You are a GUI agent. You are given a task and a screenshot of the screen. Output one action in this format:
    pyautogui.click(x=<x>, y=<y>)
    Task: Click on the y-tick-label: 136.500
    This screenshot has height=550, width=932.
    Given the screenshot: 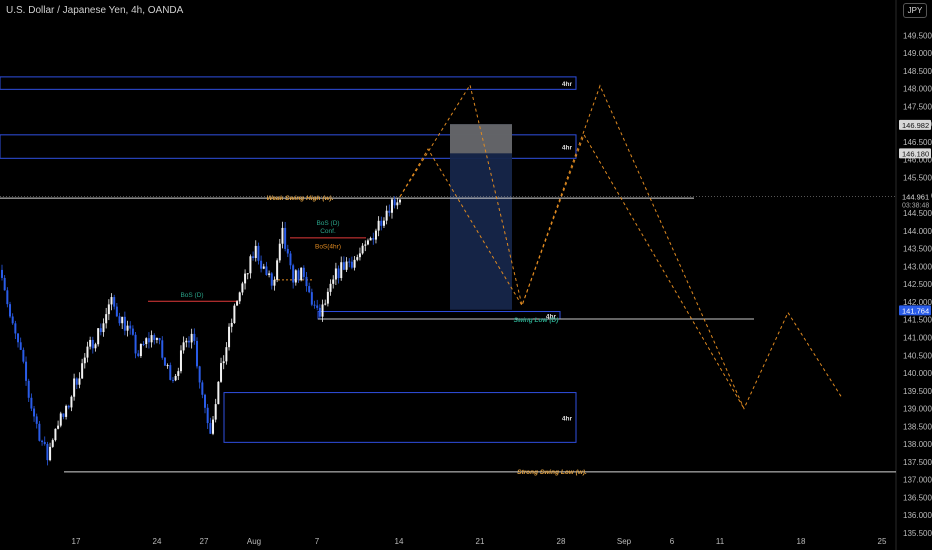 What is the action you would take?
    pyautogui.click(x=917, y=497)
    